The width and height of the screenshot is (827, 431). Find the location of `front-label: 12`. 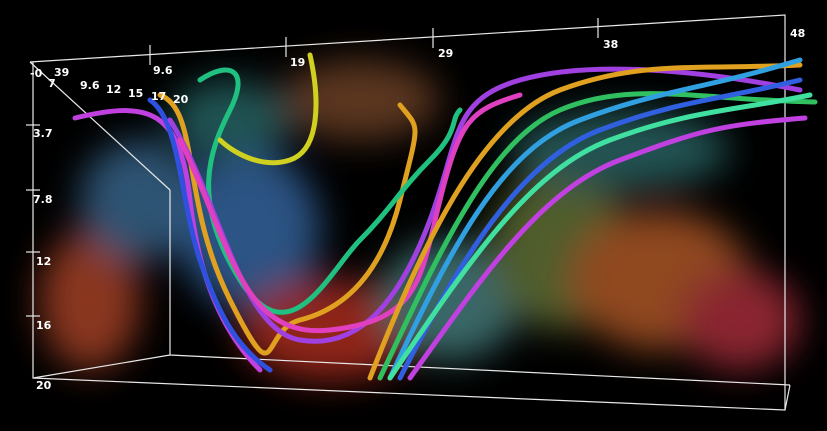

front-label: 12 is located at coordinates (113, 89).